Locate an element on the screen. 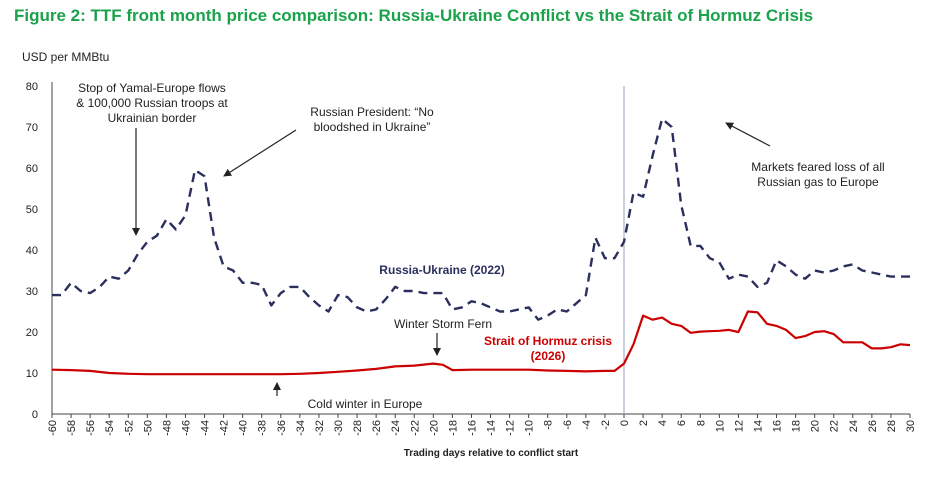 The width and height of the screenshot is (940, 480). arrow-markets-feared is located at coordinates (748, 134).